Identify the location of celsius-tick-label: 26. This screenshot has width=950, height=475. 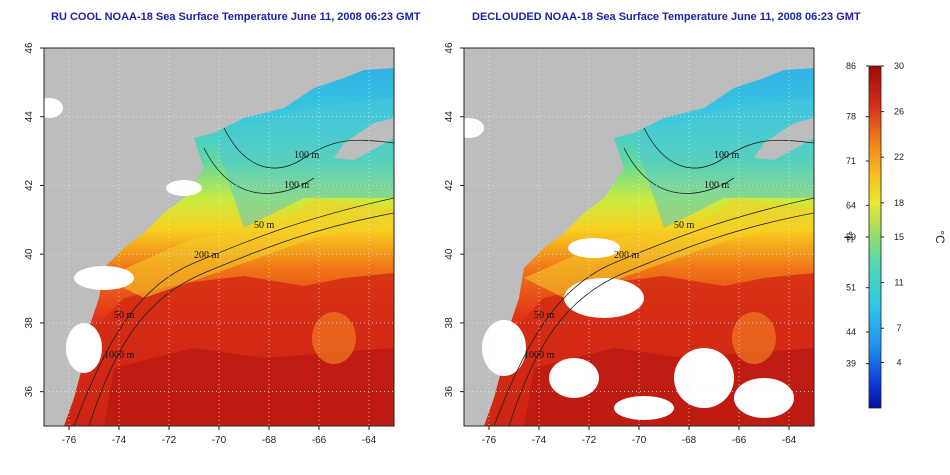
(899, 112).